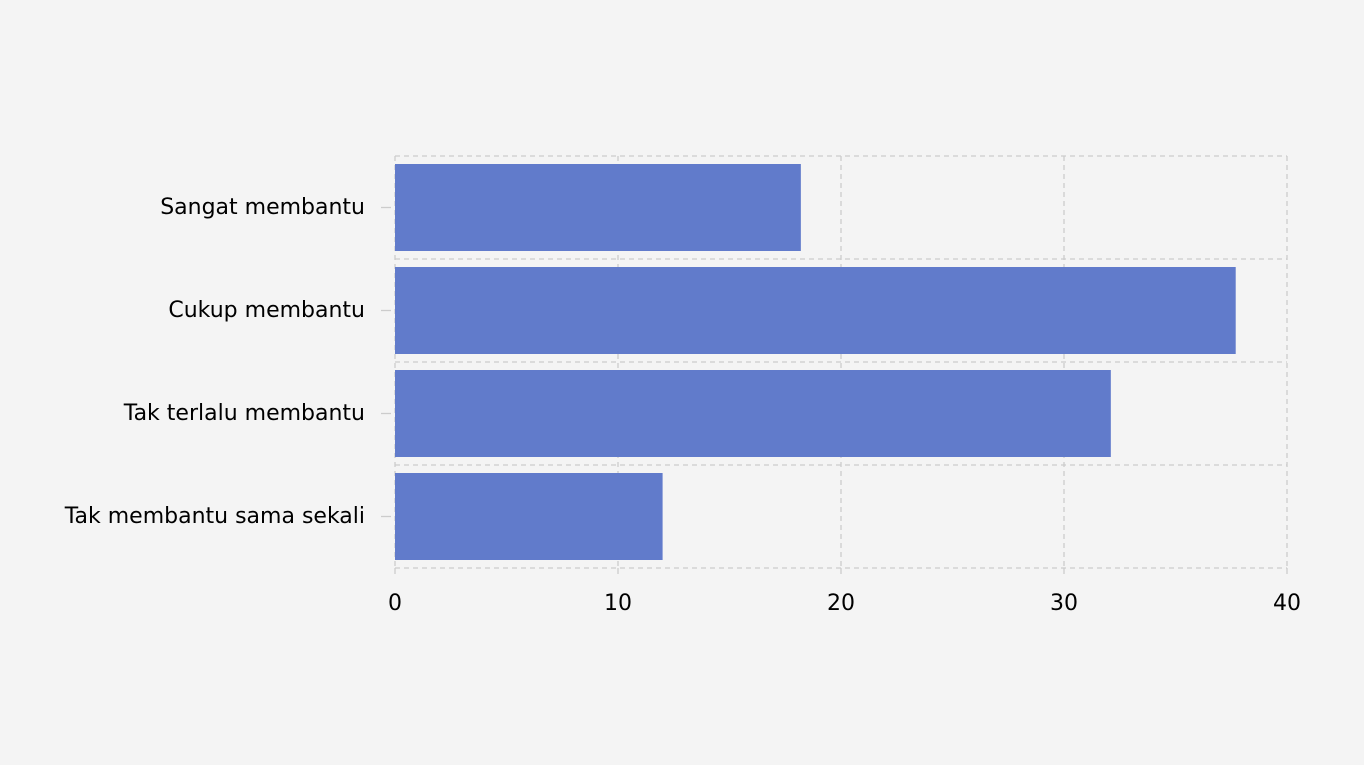 This screenshot has height=765, width=1364. What do you see at coordinates (395, 603) in the screenshot?
I see `x-tick-label: 0` at bounding box center [395, 603].